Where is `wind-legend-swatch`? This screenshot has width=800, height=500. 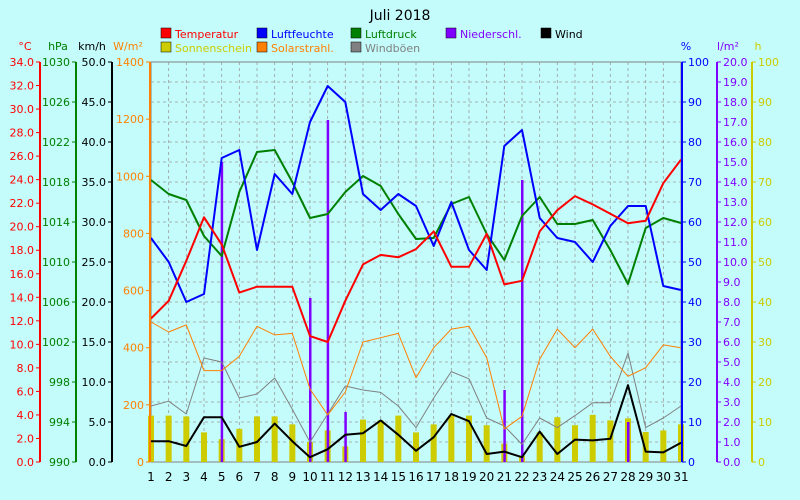 wind-legend-swatch is located at coordinates (546, 33).